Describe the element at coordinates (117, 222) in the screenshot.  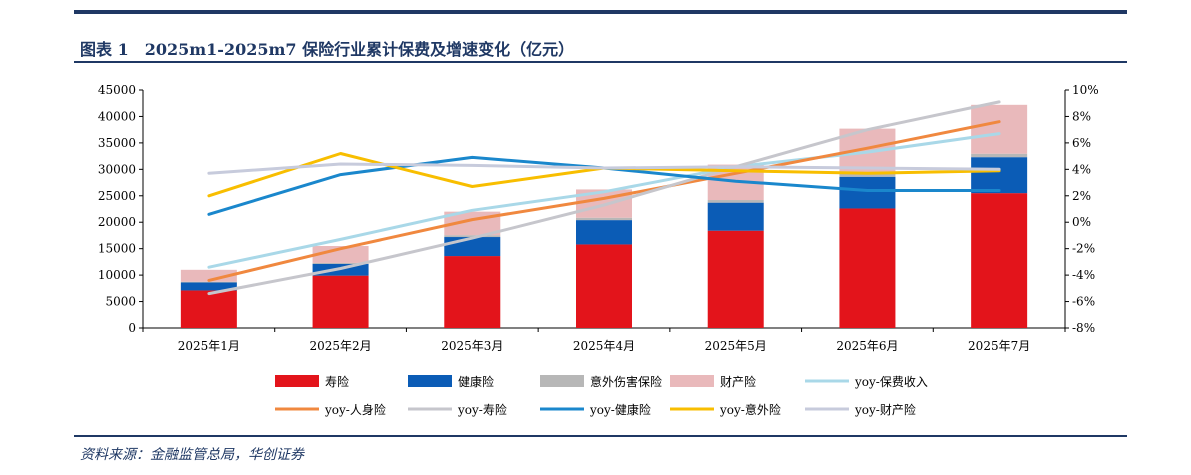
I see `y-tick-label: 20000` at that location.